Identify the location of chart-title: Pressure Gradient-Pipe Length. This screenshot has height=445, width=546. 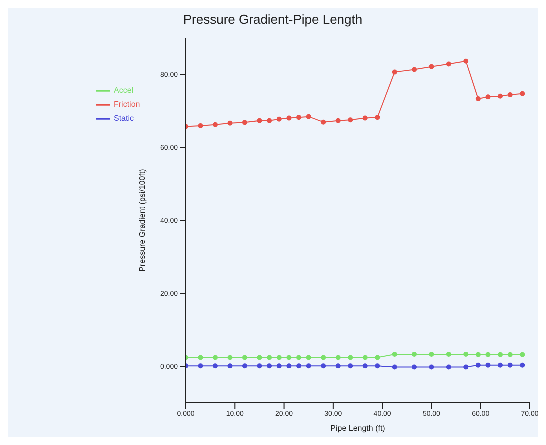
(273, 20).